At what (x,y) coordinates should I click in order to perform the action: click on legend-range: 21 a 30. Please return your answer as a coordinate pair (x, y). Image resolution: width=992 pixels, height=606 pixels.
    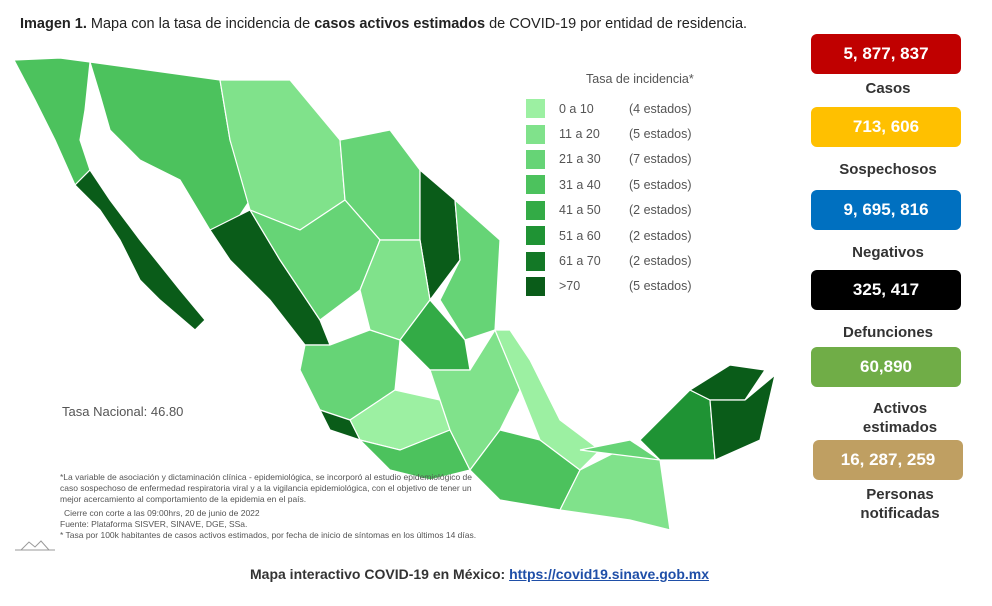
    Looking at the image, I should click on (580, 159).